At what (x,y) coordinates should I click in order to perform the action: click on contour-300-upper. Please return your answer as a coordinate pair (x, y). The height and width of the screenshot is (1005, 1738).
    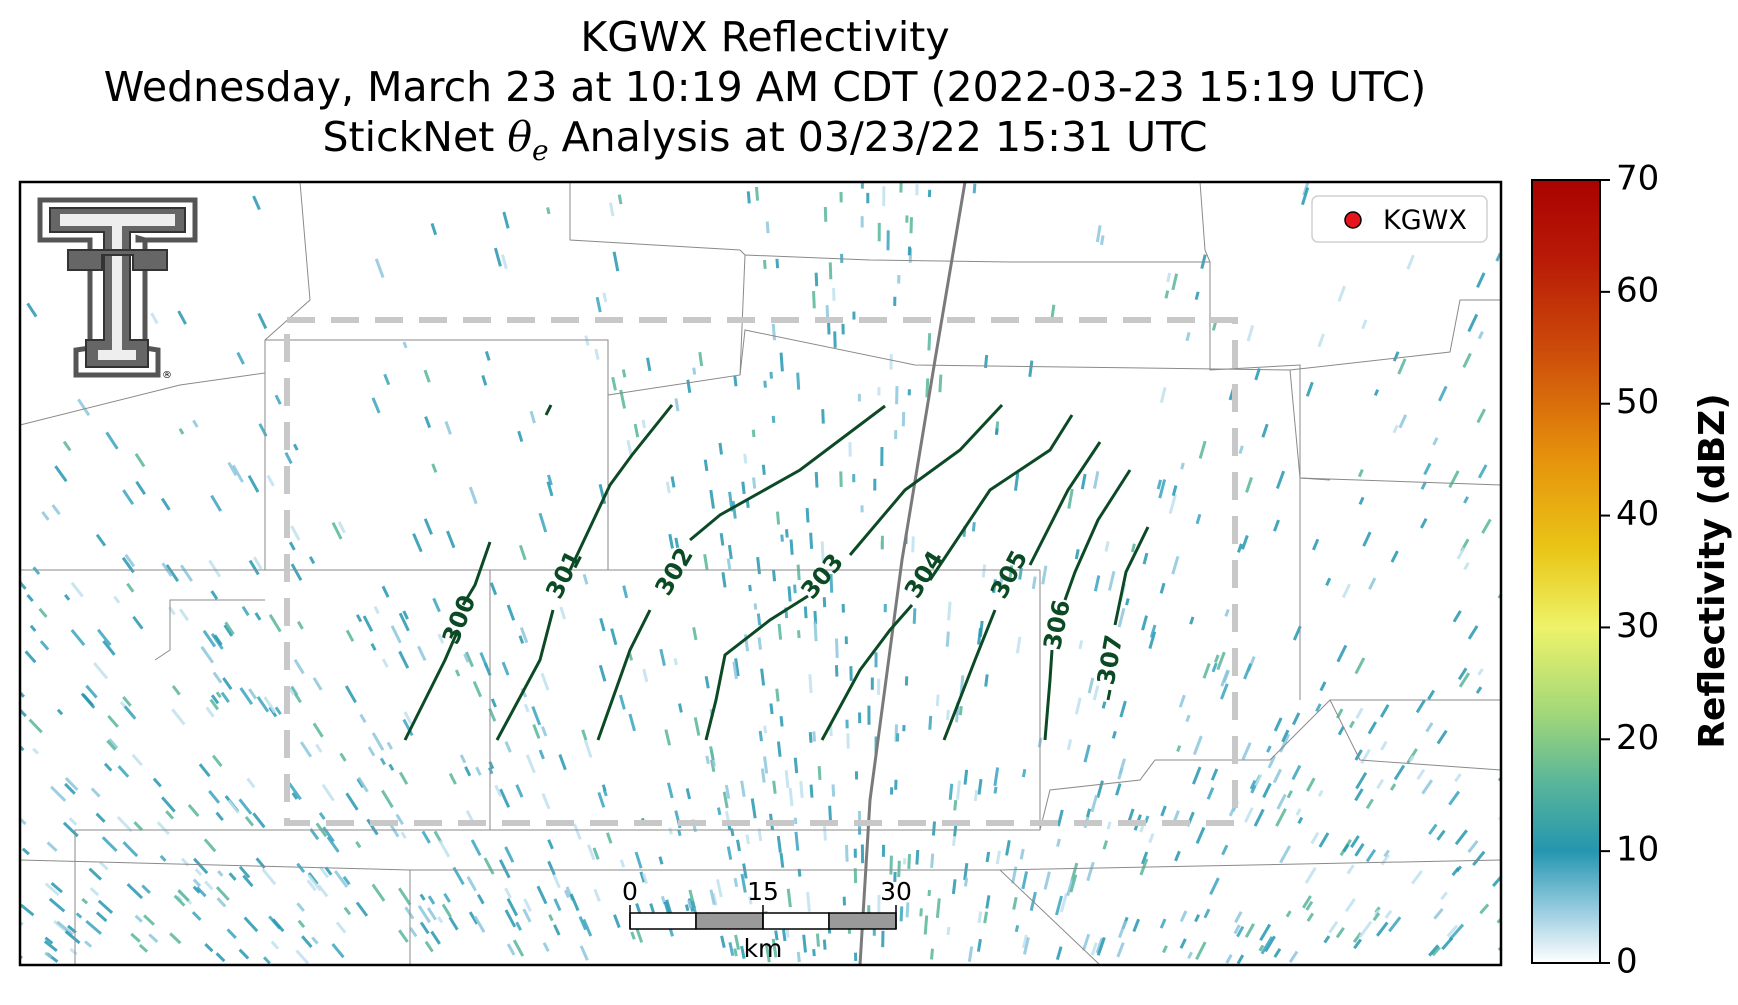
    Looking at the image, I should click on (476, 573).